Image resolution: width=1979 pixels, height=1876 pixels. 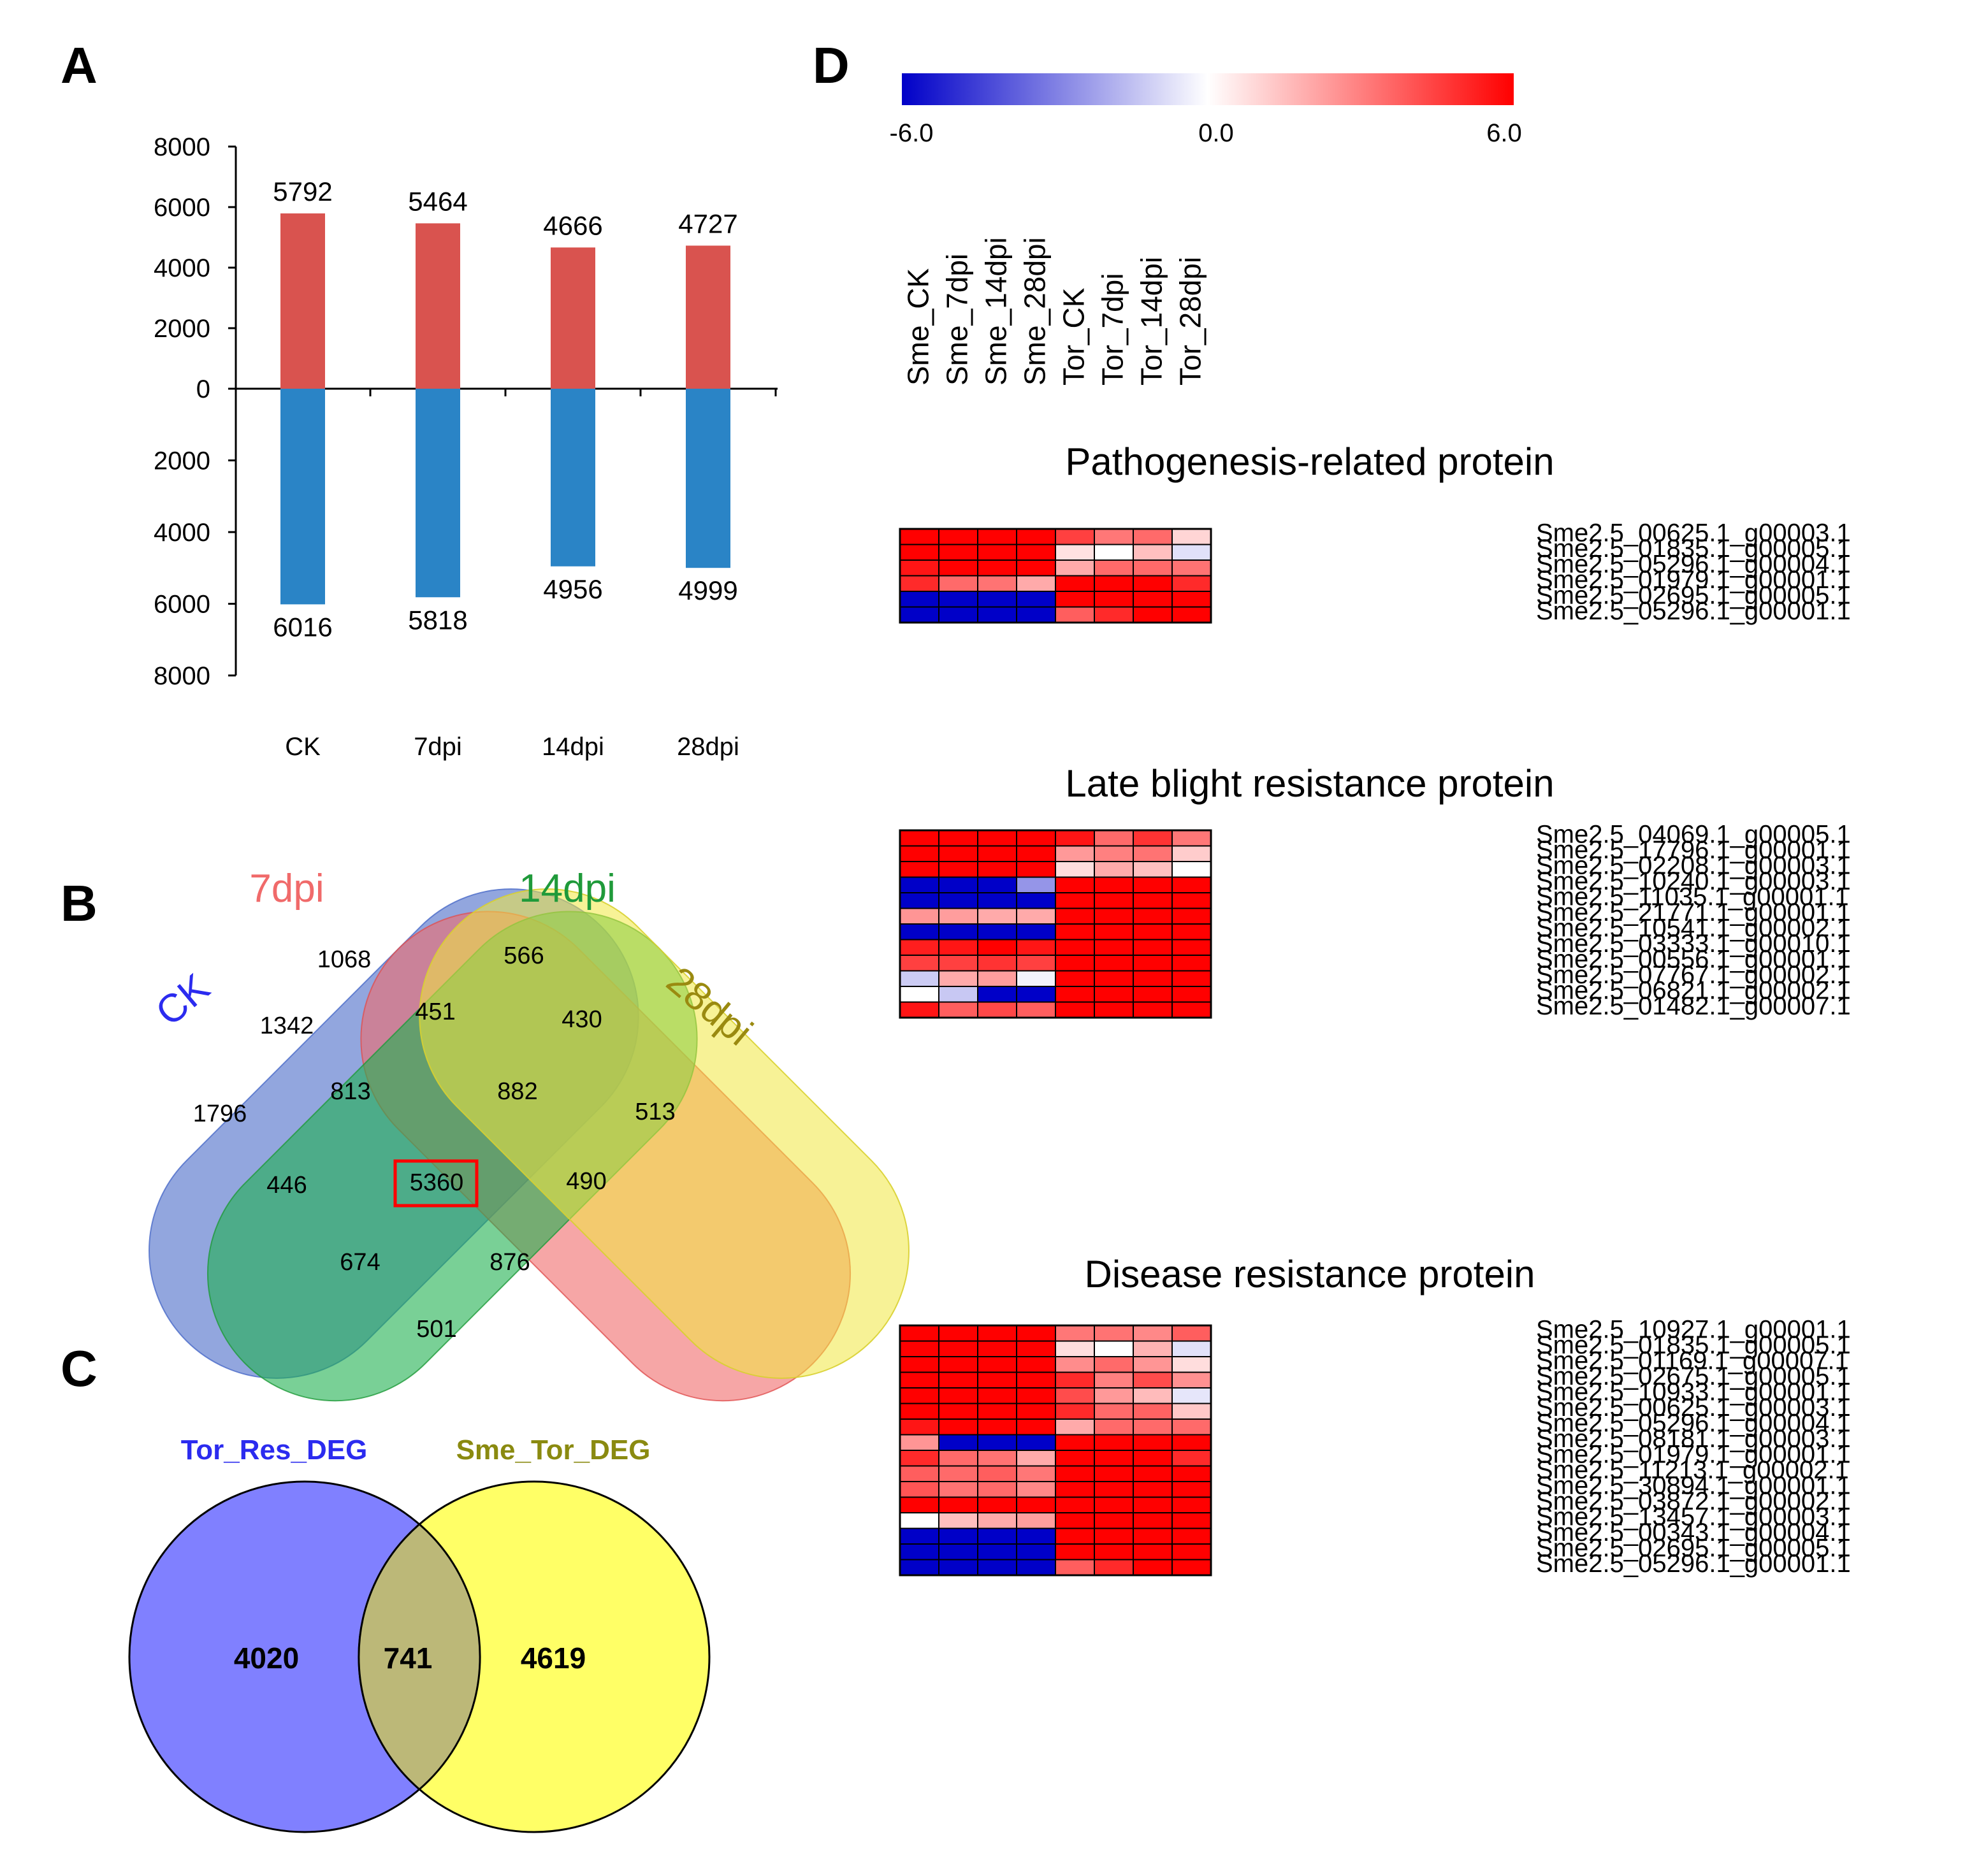 What do you see at coordinates (1035, 311) in the screenshot?
I see `heatmap-column-label: Sme_28dpi` at bounding box center [1035, 311].